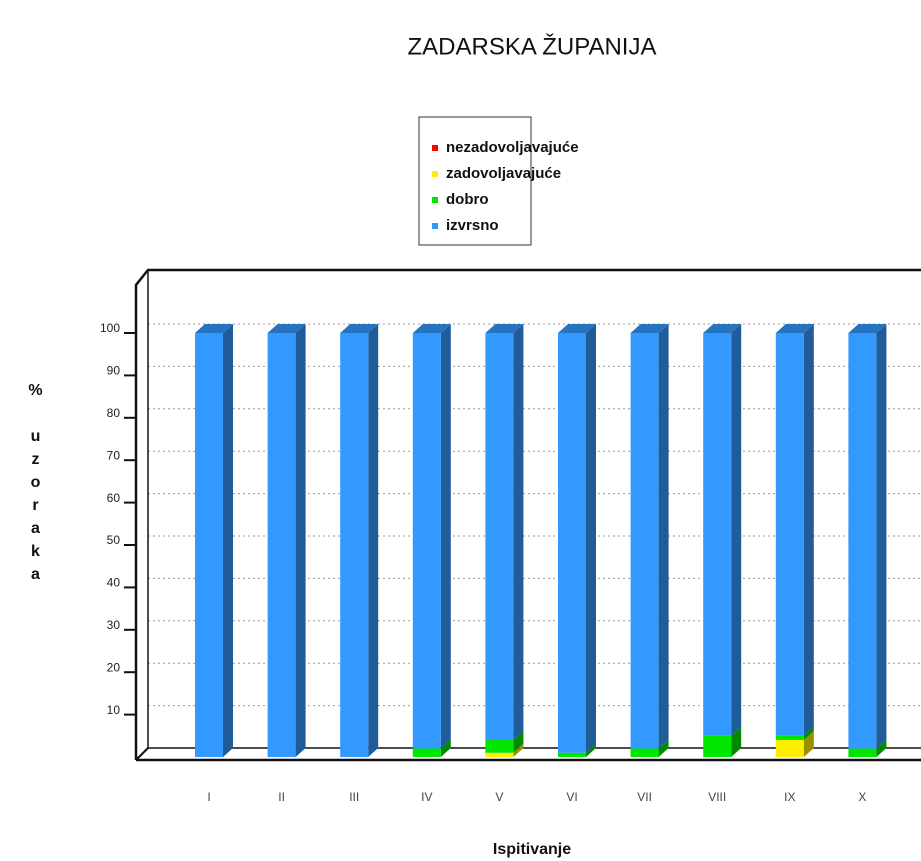 The width and height of the screenshot is (921, 861). What do you see at coordinates (512, 147) in the screenshot?
I see `legend-label: nezadovoljavajuće` at bounding box center [512, 147].